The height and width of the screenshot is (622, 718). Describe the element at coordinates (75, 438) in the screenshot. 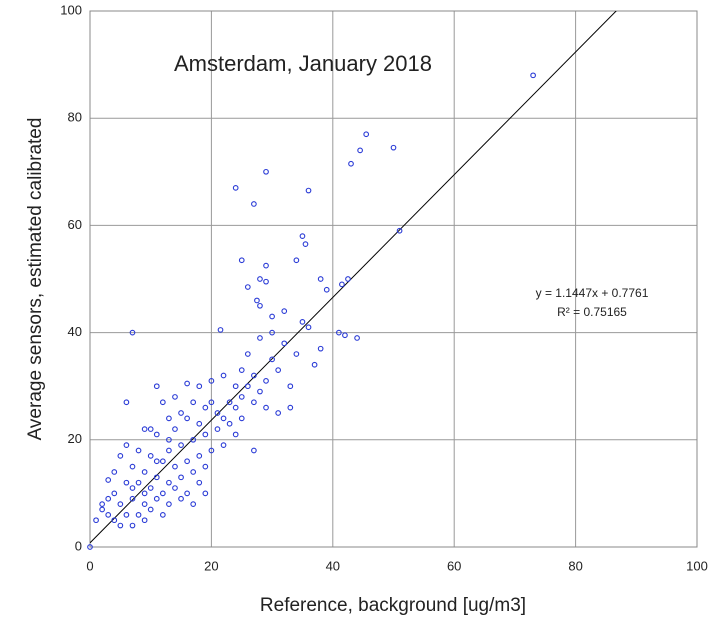

I see `y-tick-label: 20` at that location.